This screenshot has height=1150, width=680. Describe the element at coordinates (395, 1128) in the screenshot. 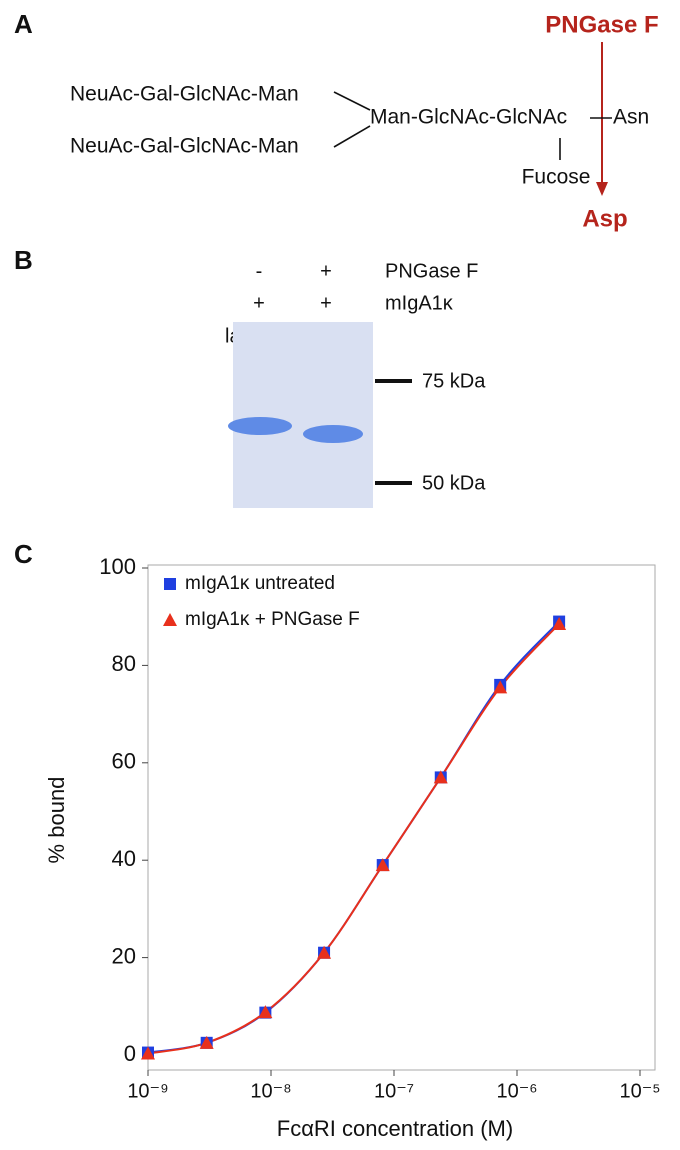

I see `x-axis-title: FcαRI concentration (M)` at that location.